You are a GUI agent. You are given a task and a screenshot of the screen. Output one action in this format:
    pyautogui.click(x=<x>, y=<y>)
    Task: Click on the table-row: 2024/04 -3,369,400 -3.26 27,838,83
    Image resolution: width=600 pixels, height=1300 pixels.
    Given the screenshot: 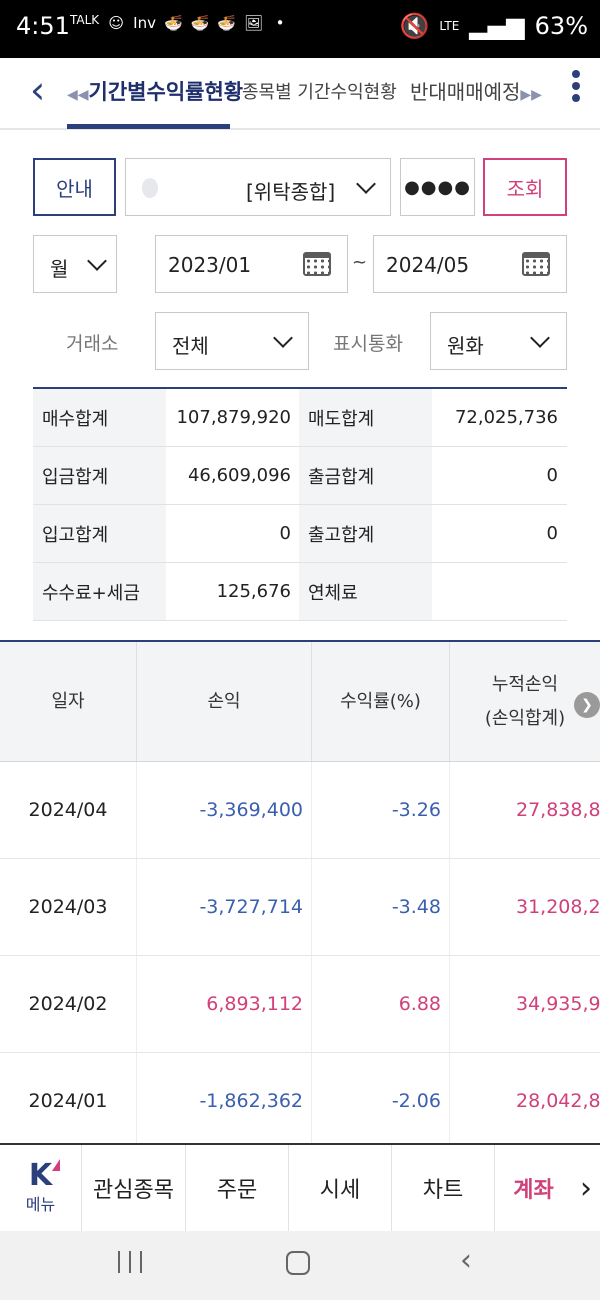 What is the action you would take?
    pyautogui.click(x=300, y=810)
    